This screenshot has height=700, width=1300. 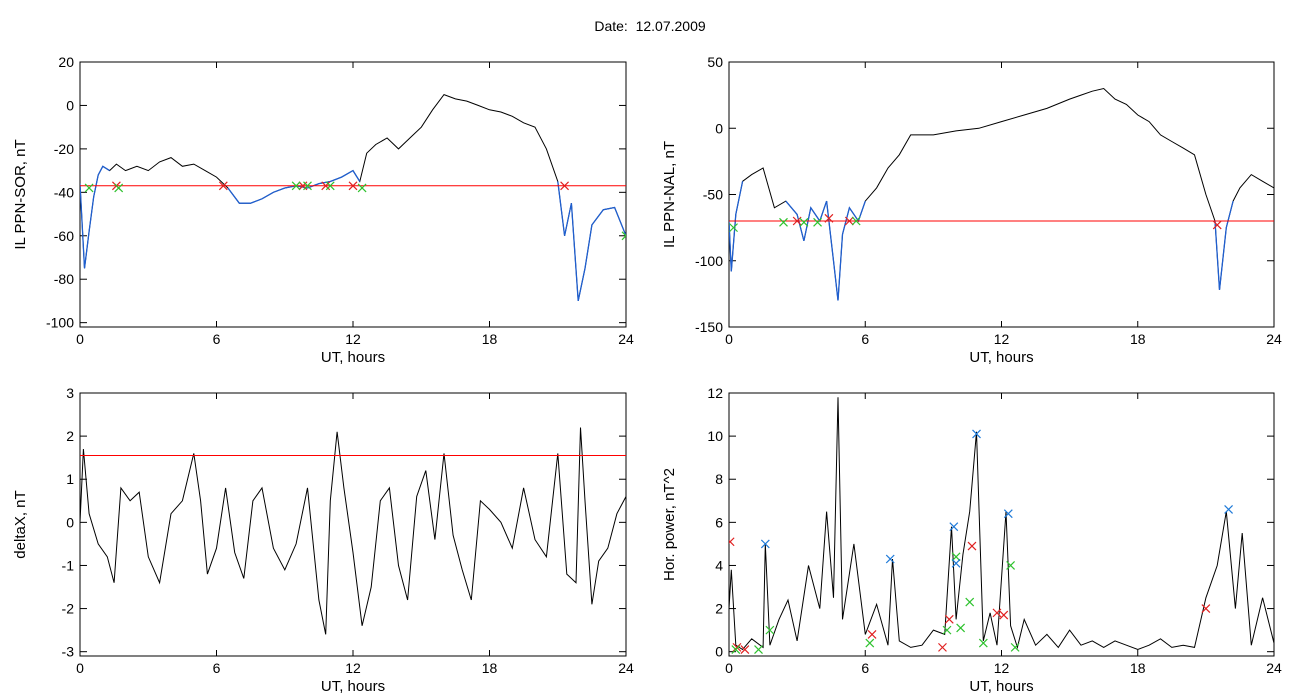 I want to click on y-tick-label: -150, so click(x=709, y=327).